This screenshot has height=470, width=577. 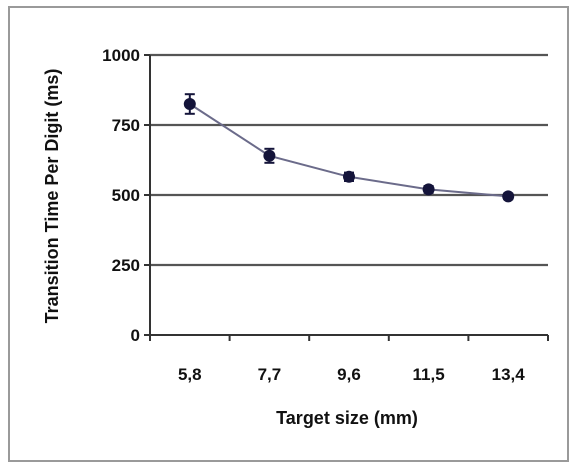 What do you see at coordinates (429, 374) in the screenshot?
I see `x-tick-label-3: 11,5` at bounding box center [429, 374].